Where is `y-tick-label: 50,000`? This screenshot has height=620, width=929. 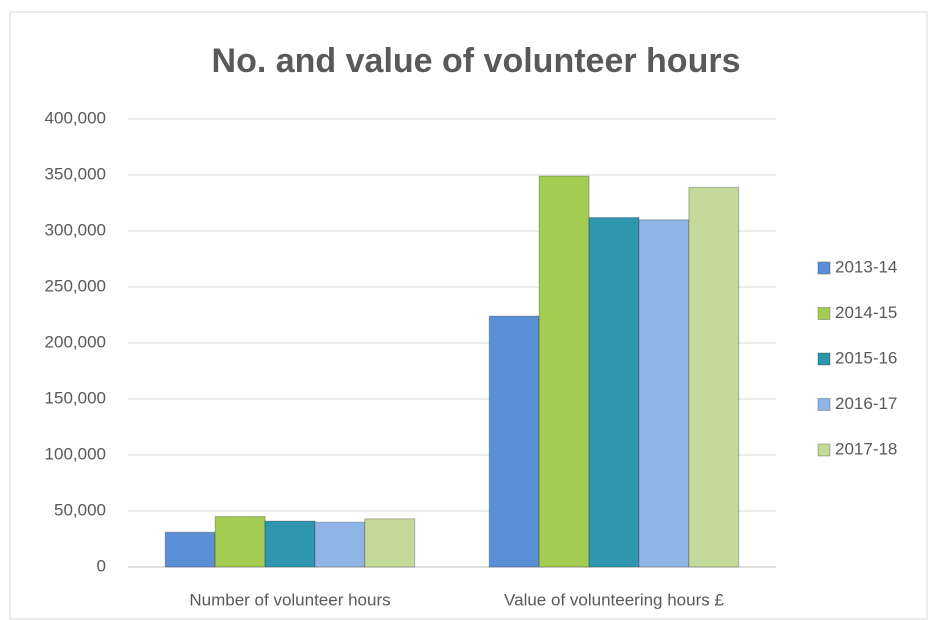
y-tick-label: 50,000 is located at coordinates (80, 509).